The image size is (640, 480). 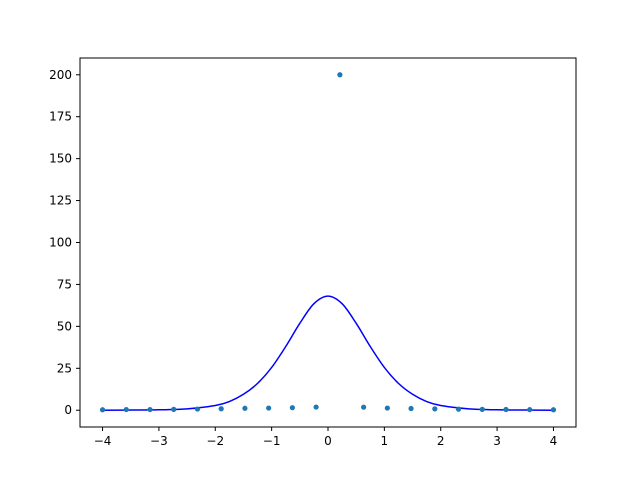 I want to click on x-tick-label: 4, so click(x=554, y=441).